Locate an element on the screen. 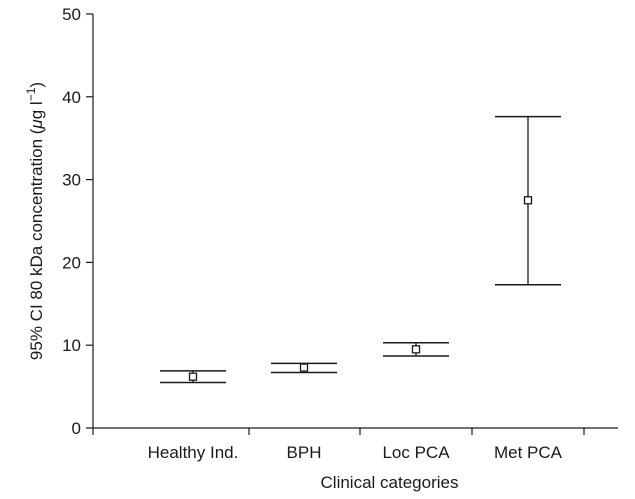 This screenshot has width=635, height=499. y-axis-label-prefix: 95% CI 80 kDa concentration ( is located at coordinates (36, 244).